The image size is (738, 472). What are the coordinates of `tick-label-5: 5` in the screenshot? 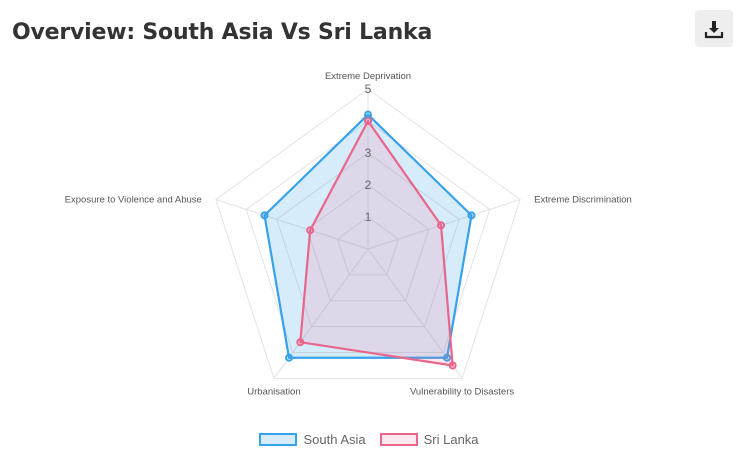 It's located at (368, 89).